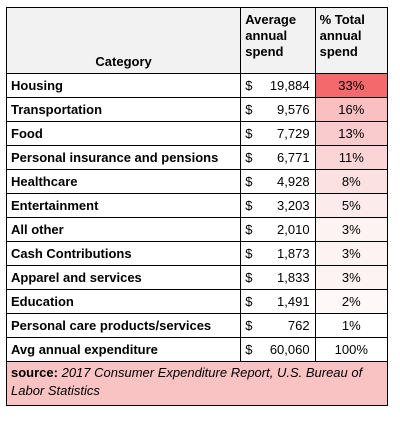 The image size is (400, 429). Describe the element at coordinates (351, 301) in the screenshot. I see `row-percent: 2%` at that location.